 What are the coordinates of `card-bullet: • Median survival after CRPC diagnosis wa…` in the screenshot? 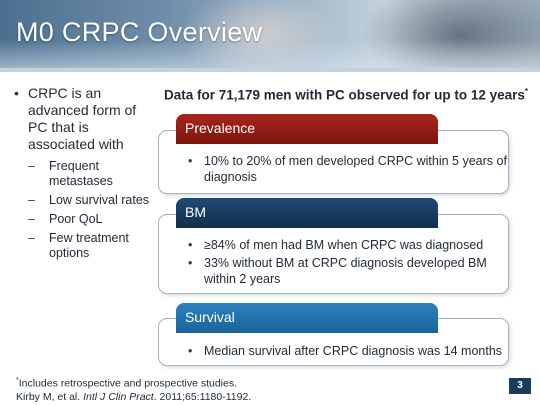 It's located at (333, 351).